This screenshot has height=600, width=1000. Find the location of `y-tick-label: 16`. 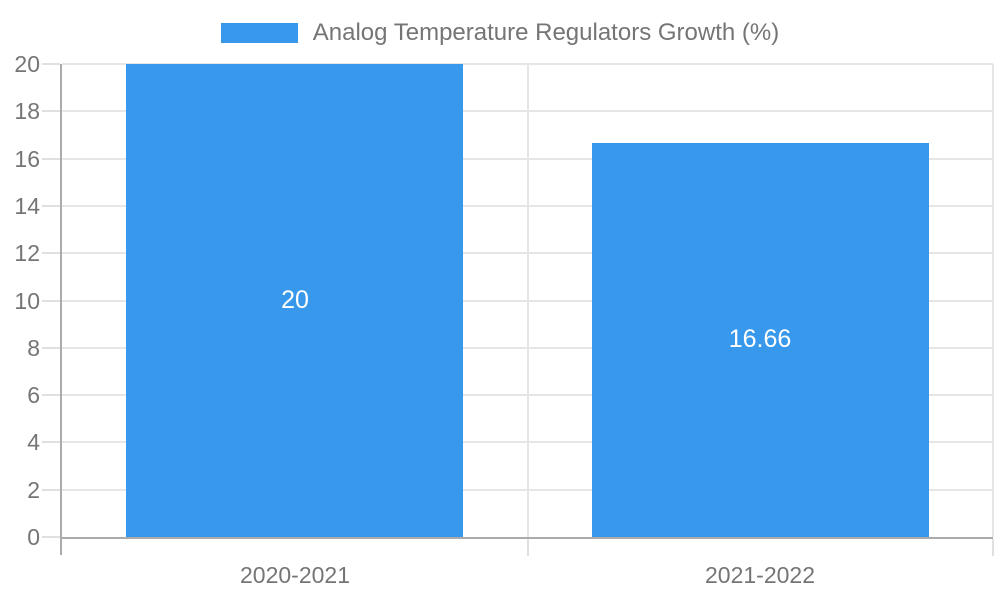

y-tick-label: 16 is located at coordinates (27, 158).